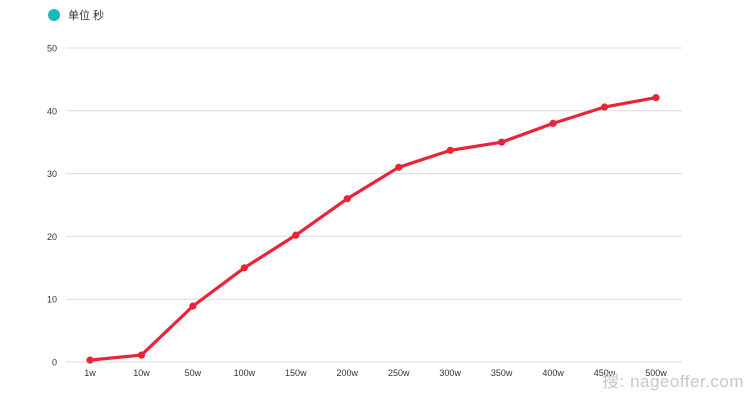 Image resolution: width=750 pixels, height=400 pixels. What do you see at coordinates (54, 15) in the screenshot?
I see `legend-dot-icon` at bounding box center [54, 15].